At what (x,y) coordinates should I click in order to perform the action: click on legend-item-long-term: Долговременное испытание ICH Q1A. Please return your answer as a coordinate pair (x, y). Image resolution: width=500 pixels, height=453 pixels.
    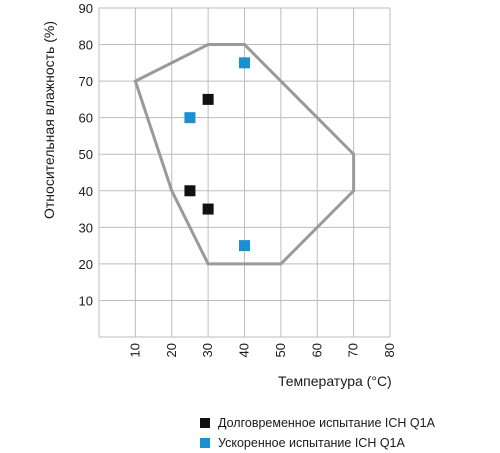
    Looking at the image, I should click on (317, 423).